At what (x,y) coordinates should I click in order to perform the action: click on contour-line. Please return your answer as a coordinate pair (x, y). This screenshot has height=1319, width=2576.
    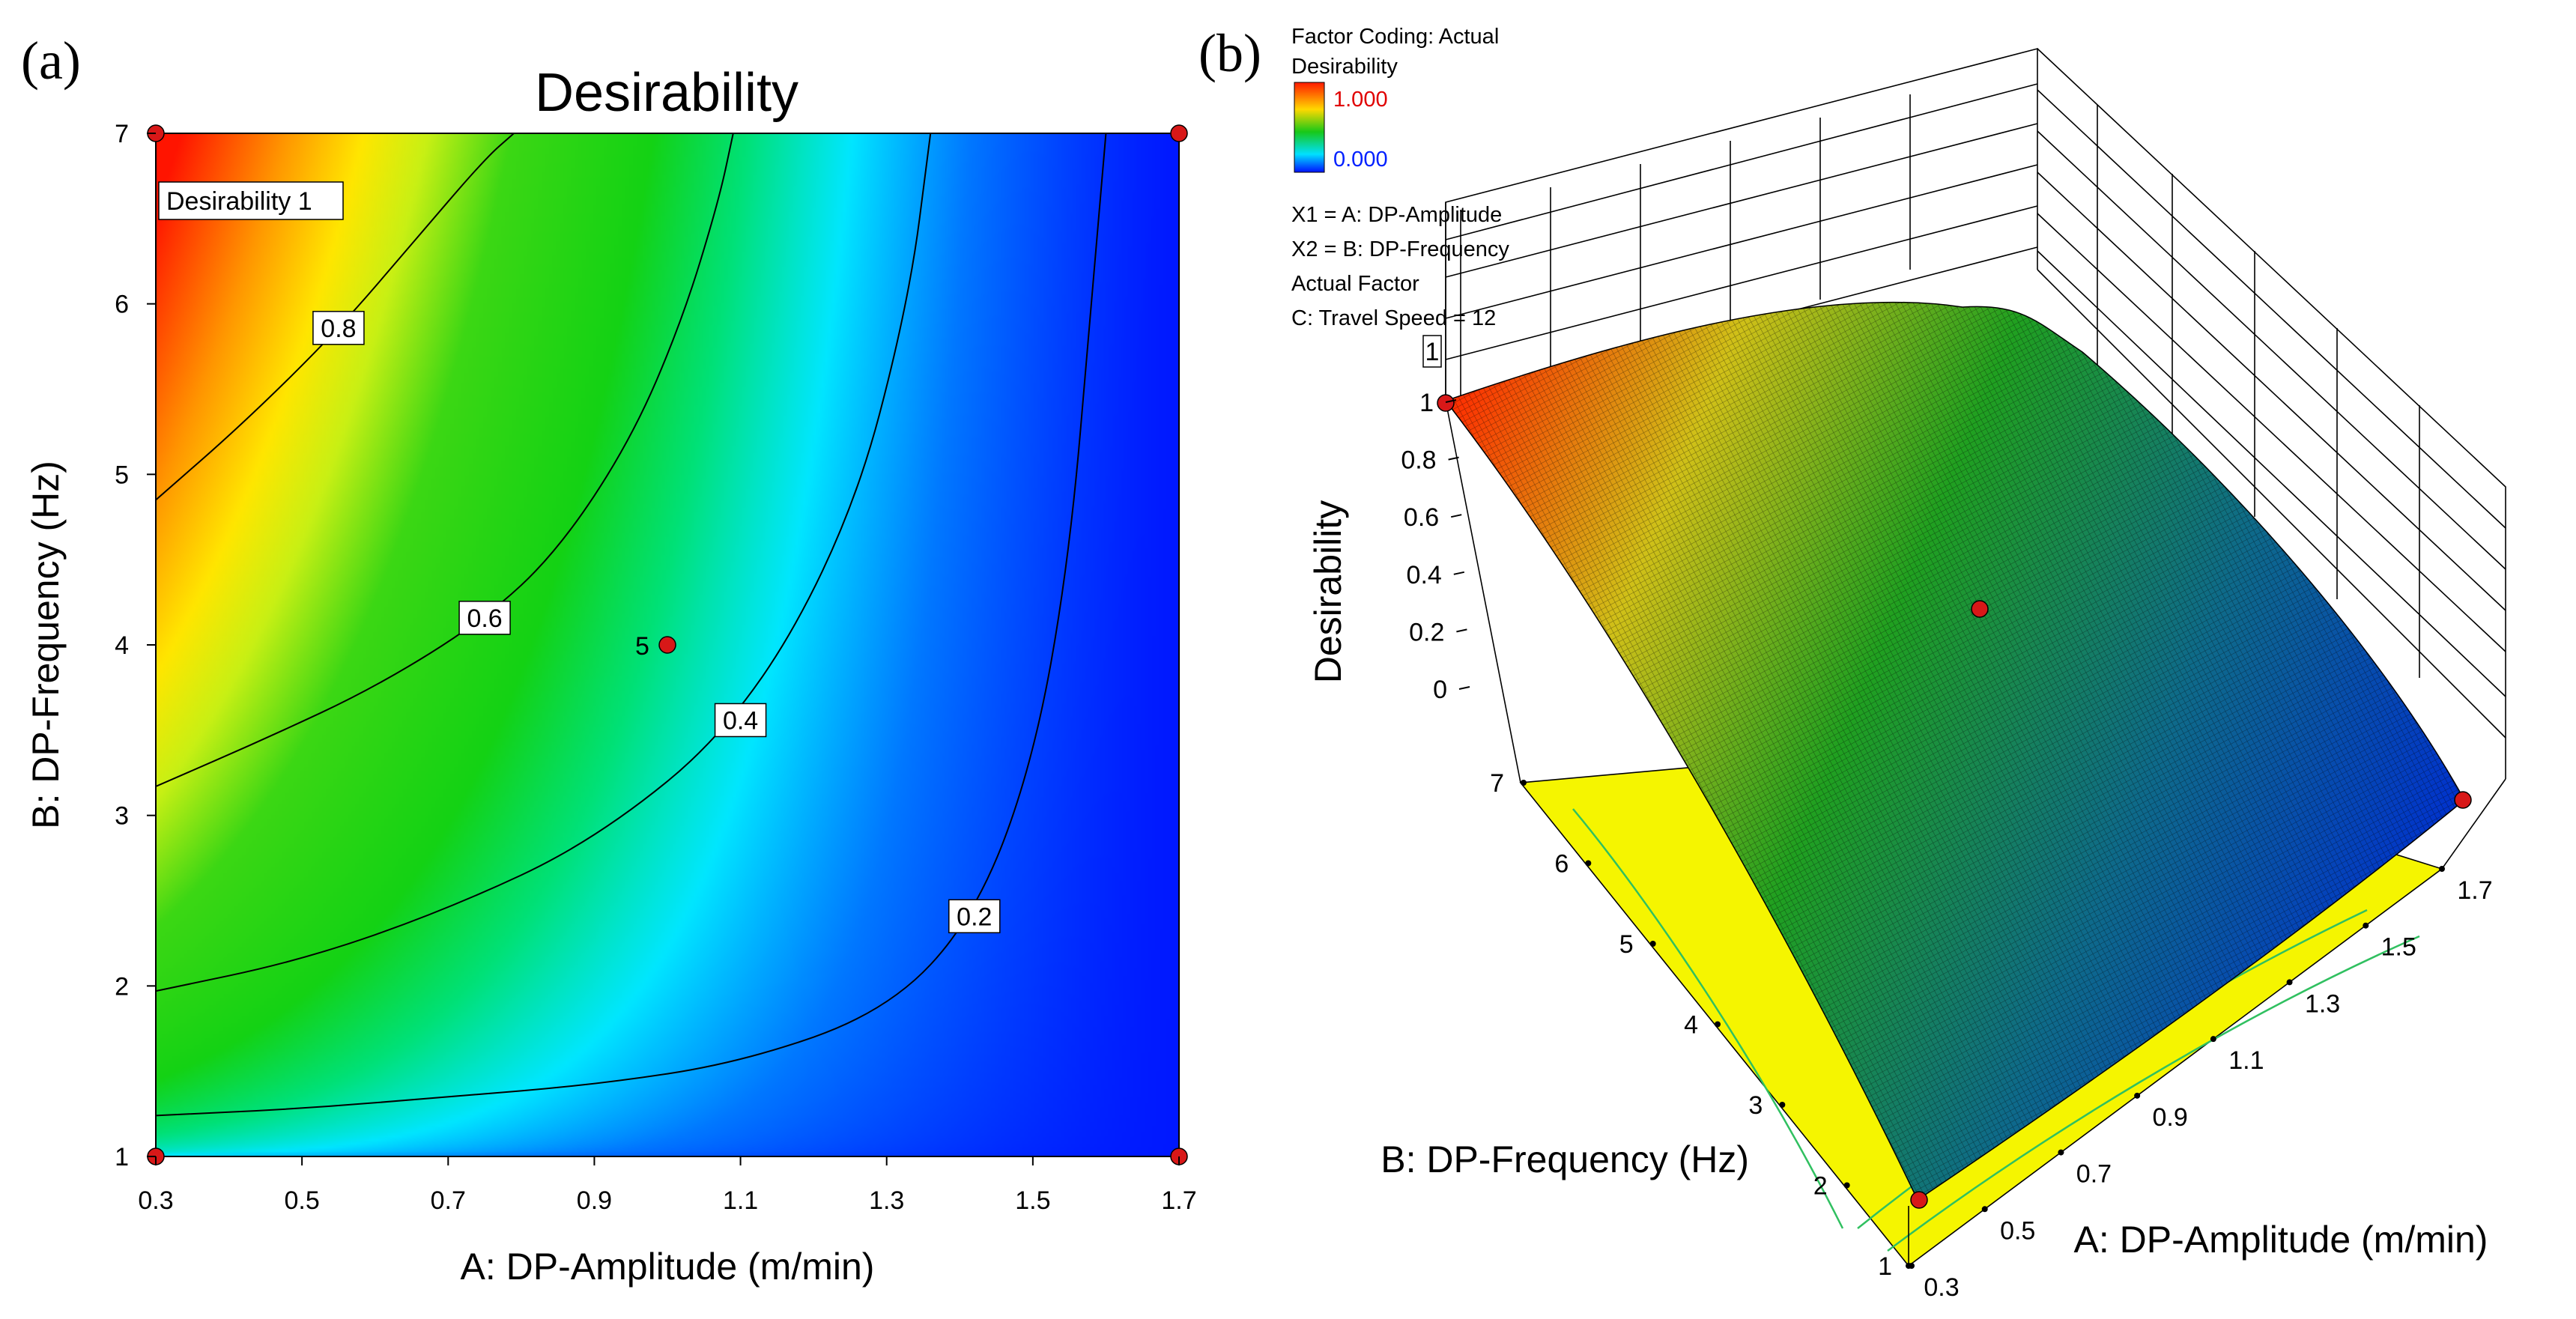
    Looking at the image, I should click on (445, 460).